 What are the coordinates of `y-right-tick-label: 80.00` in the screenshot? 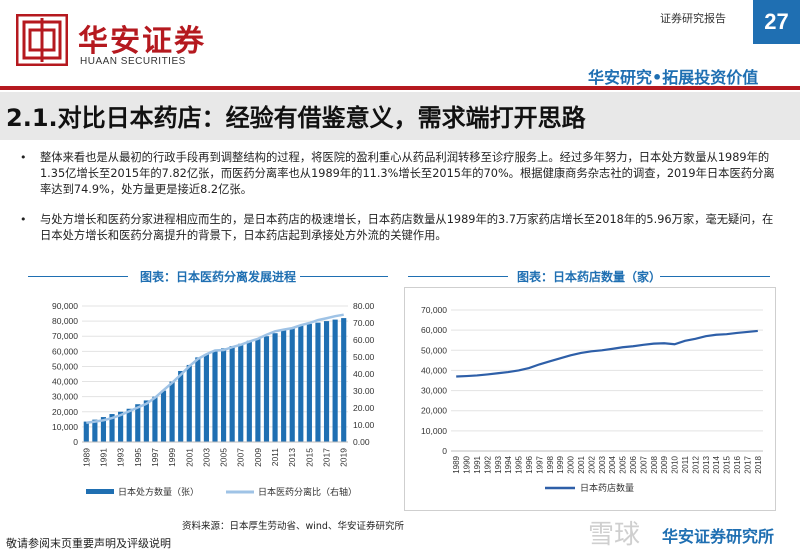 It's located at (364, 306).